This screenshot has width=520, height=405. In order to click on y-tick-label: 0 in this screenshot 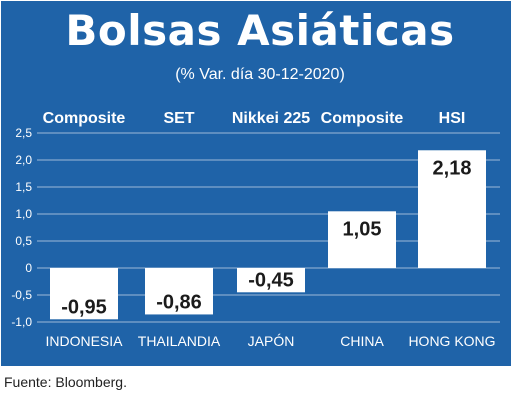, I will do `click(28, 268)`.